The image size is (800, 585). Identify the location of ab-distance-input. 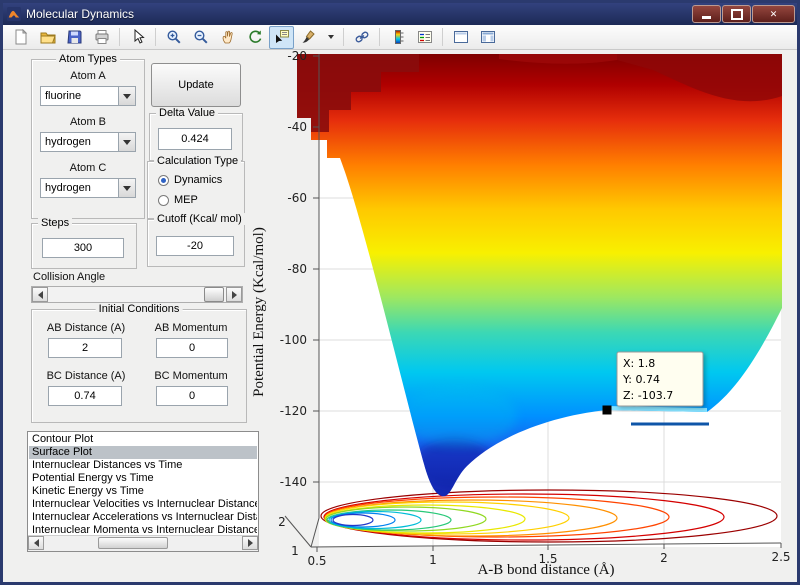
(85, 348).